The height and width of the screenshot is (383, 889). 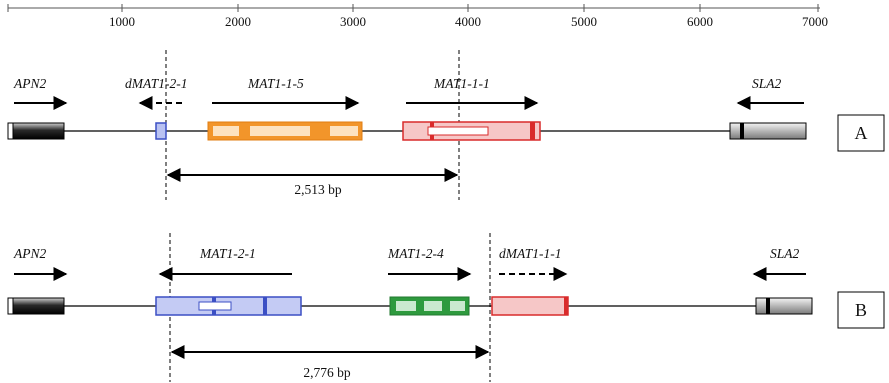 I want to click on gene-dmat1-1-1-b, so click(x=530, y=306).